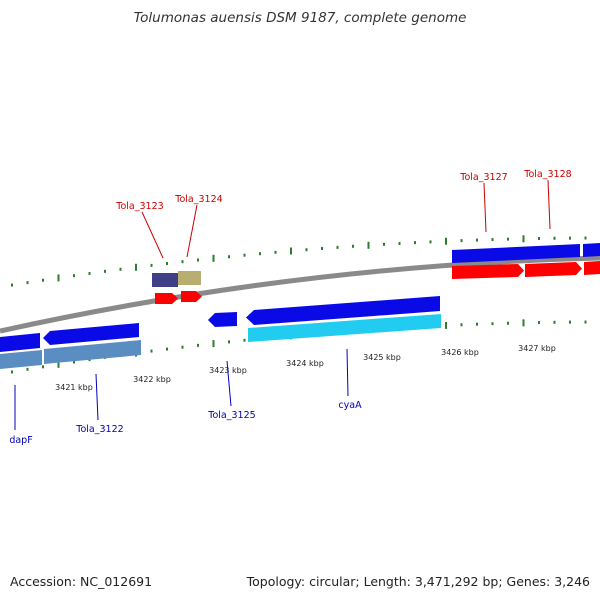 This screenshot has height=600, width=600. Describe the element at coordinates (553, 269) in the screenshot. I see `cds-forward-tola3128` at that location.